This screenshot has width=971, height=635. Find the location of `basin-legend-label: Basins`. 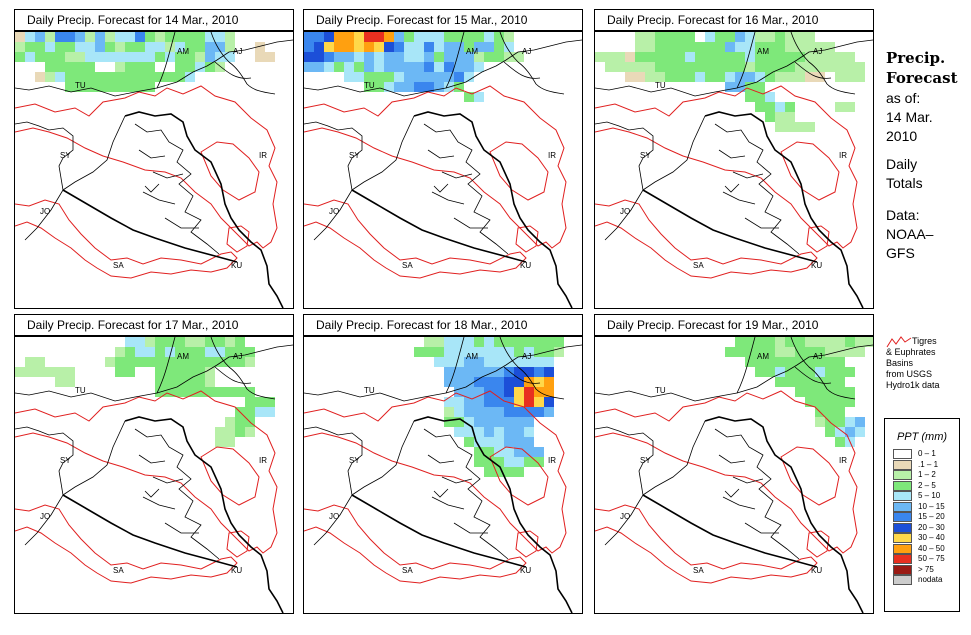

basin-legend-label: Basins is located at coordinates (900, 363).